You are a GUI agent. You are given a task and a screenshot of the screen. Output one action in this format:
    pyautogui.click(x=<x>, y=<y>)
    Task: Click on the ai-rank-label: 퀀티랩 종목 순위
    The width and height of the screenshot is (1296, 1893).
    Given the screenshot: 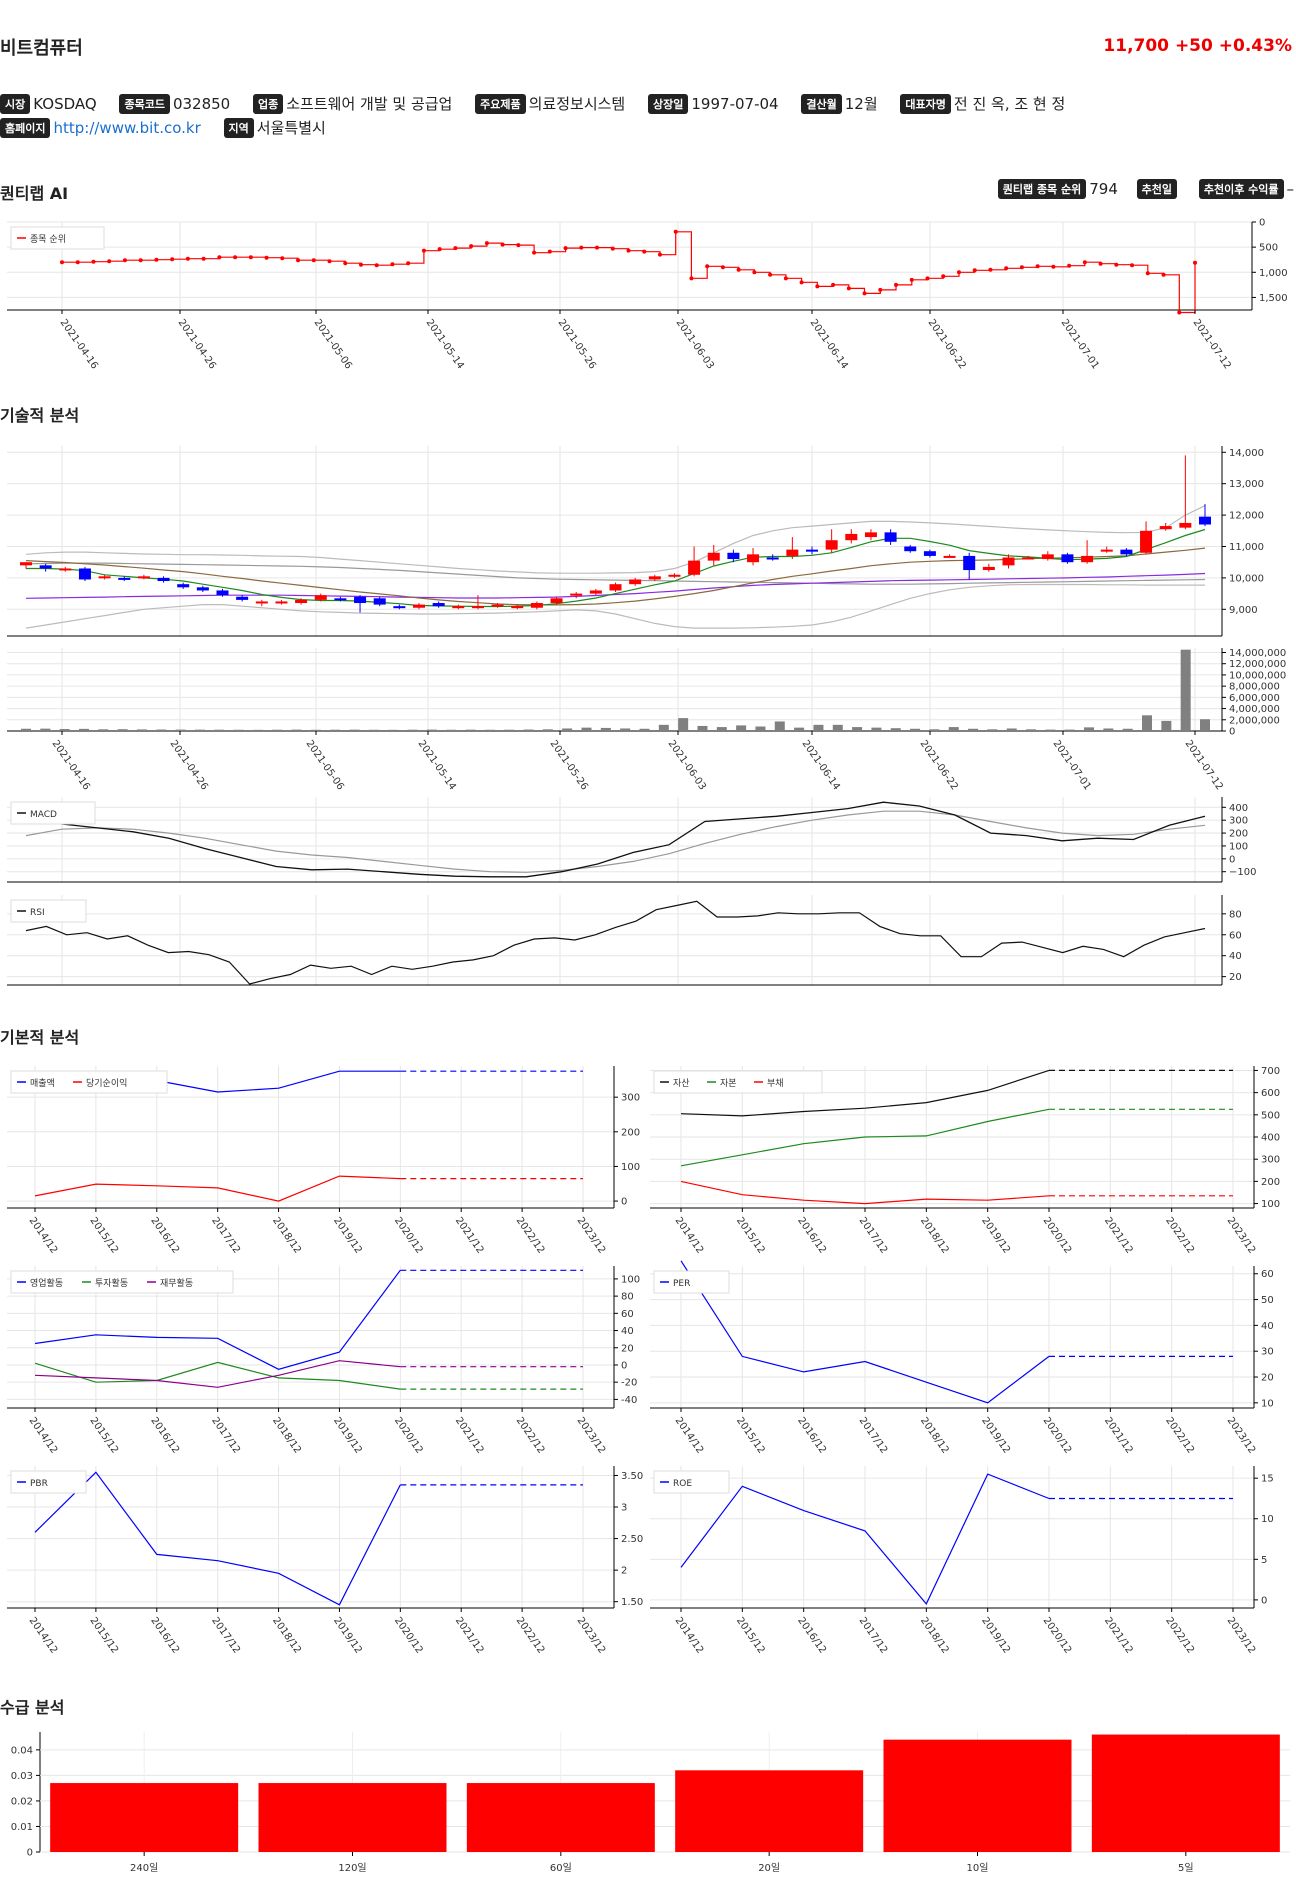 What is the action you would take?
    pyautogui.click(x=1042, y=189)
    